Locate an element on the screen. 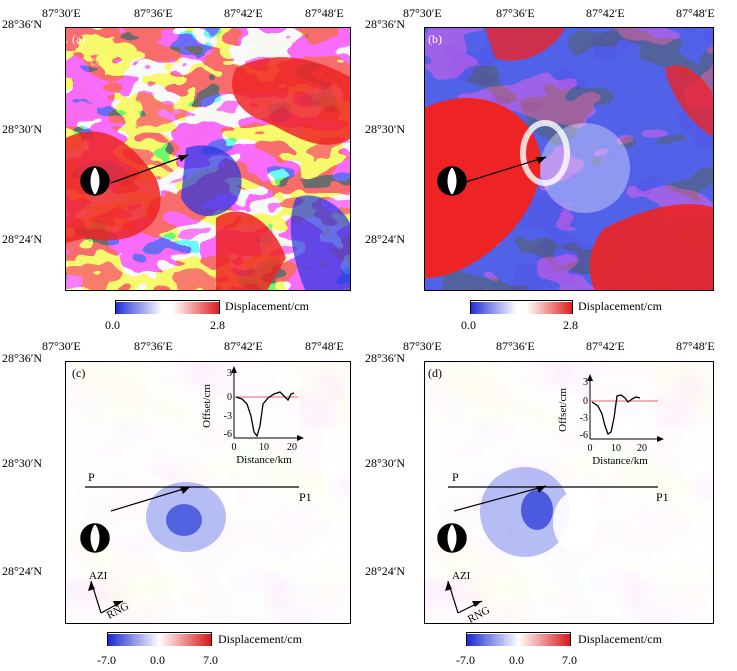 This screenshot has height=671, width=737. panel-label: (a) is located at coordinates (79, 39).